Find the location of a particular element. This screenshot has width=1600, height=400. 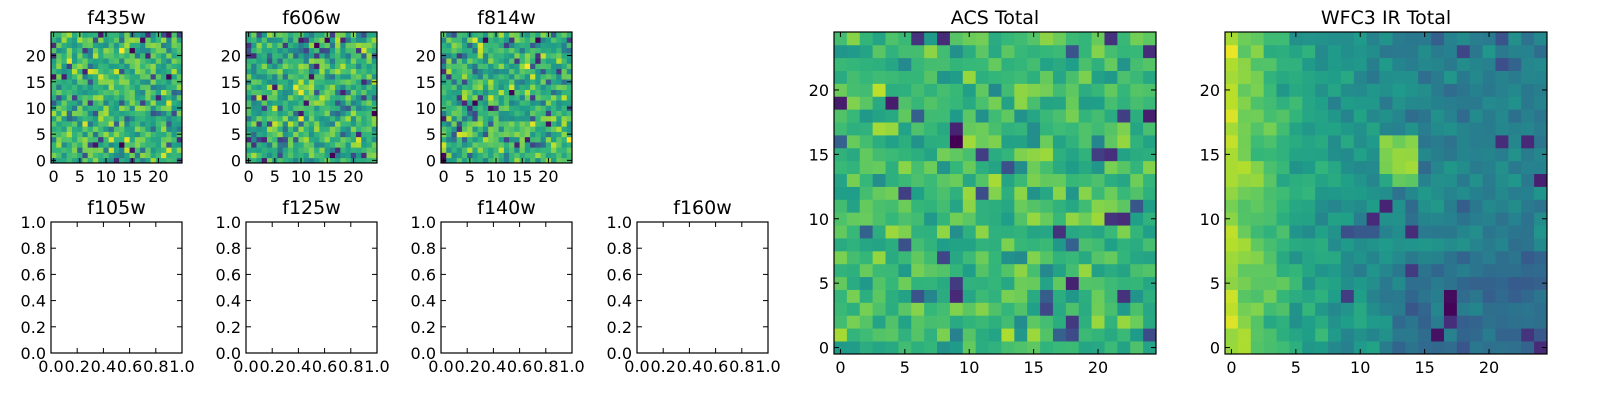

y-tick-label: 0 is located at coordinates (41, 160).